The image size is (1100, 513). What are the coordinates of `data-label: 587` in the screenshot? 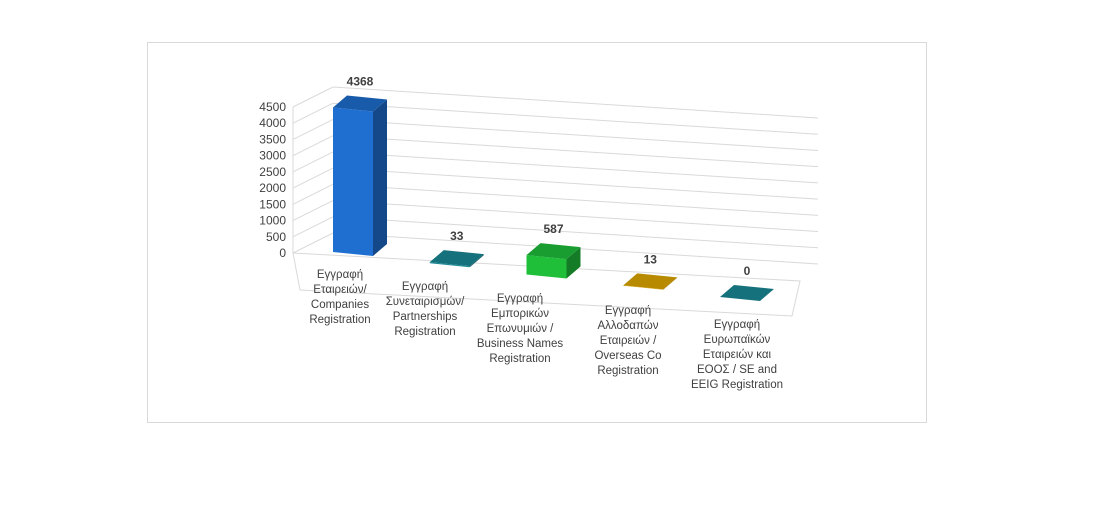 It's located at (553, 229).